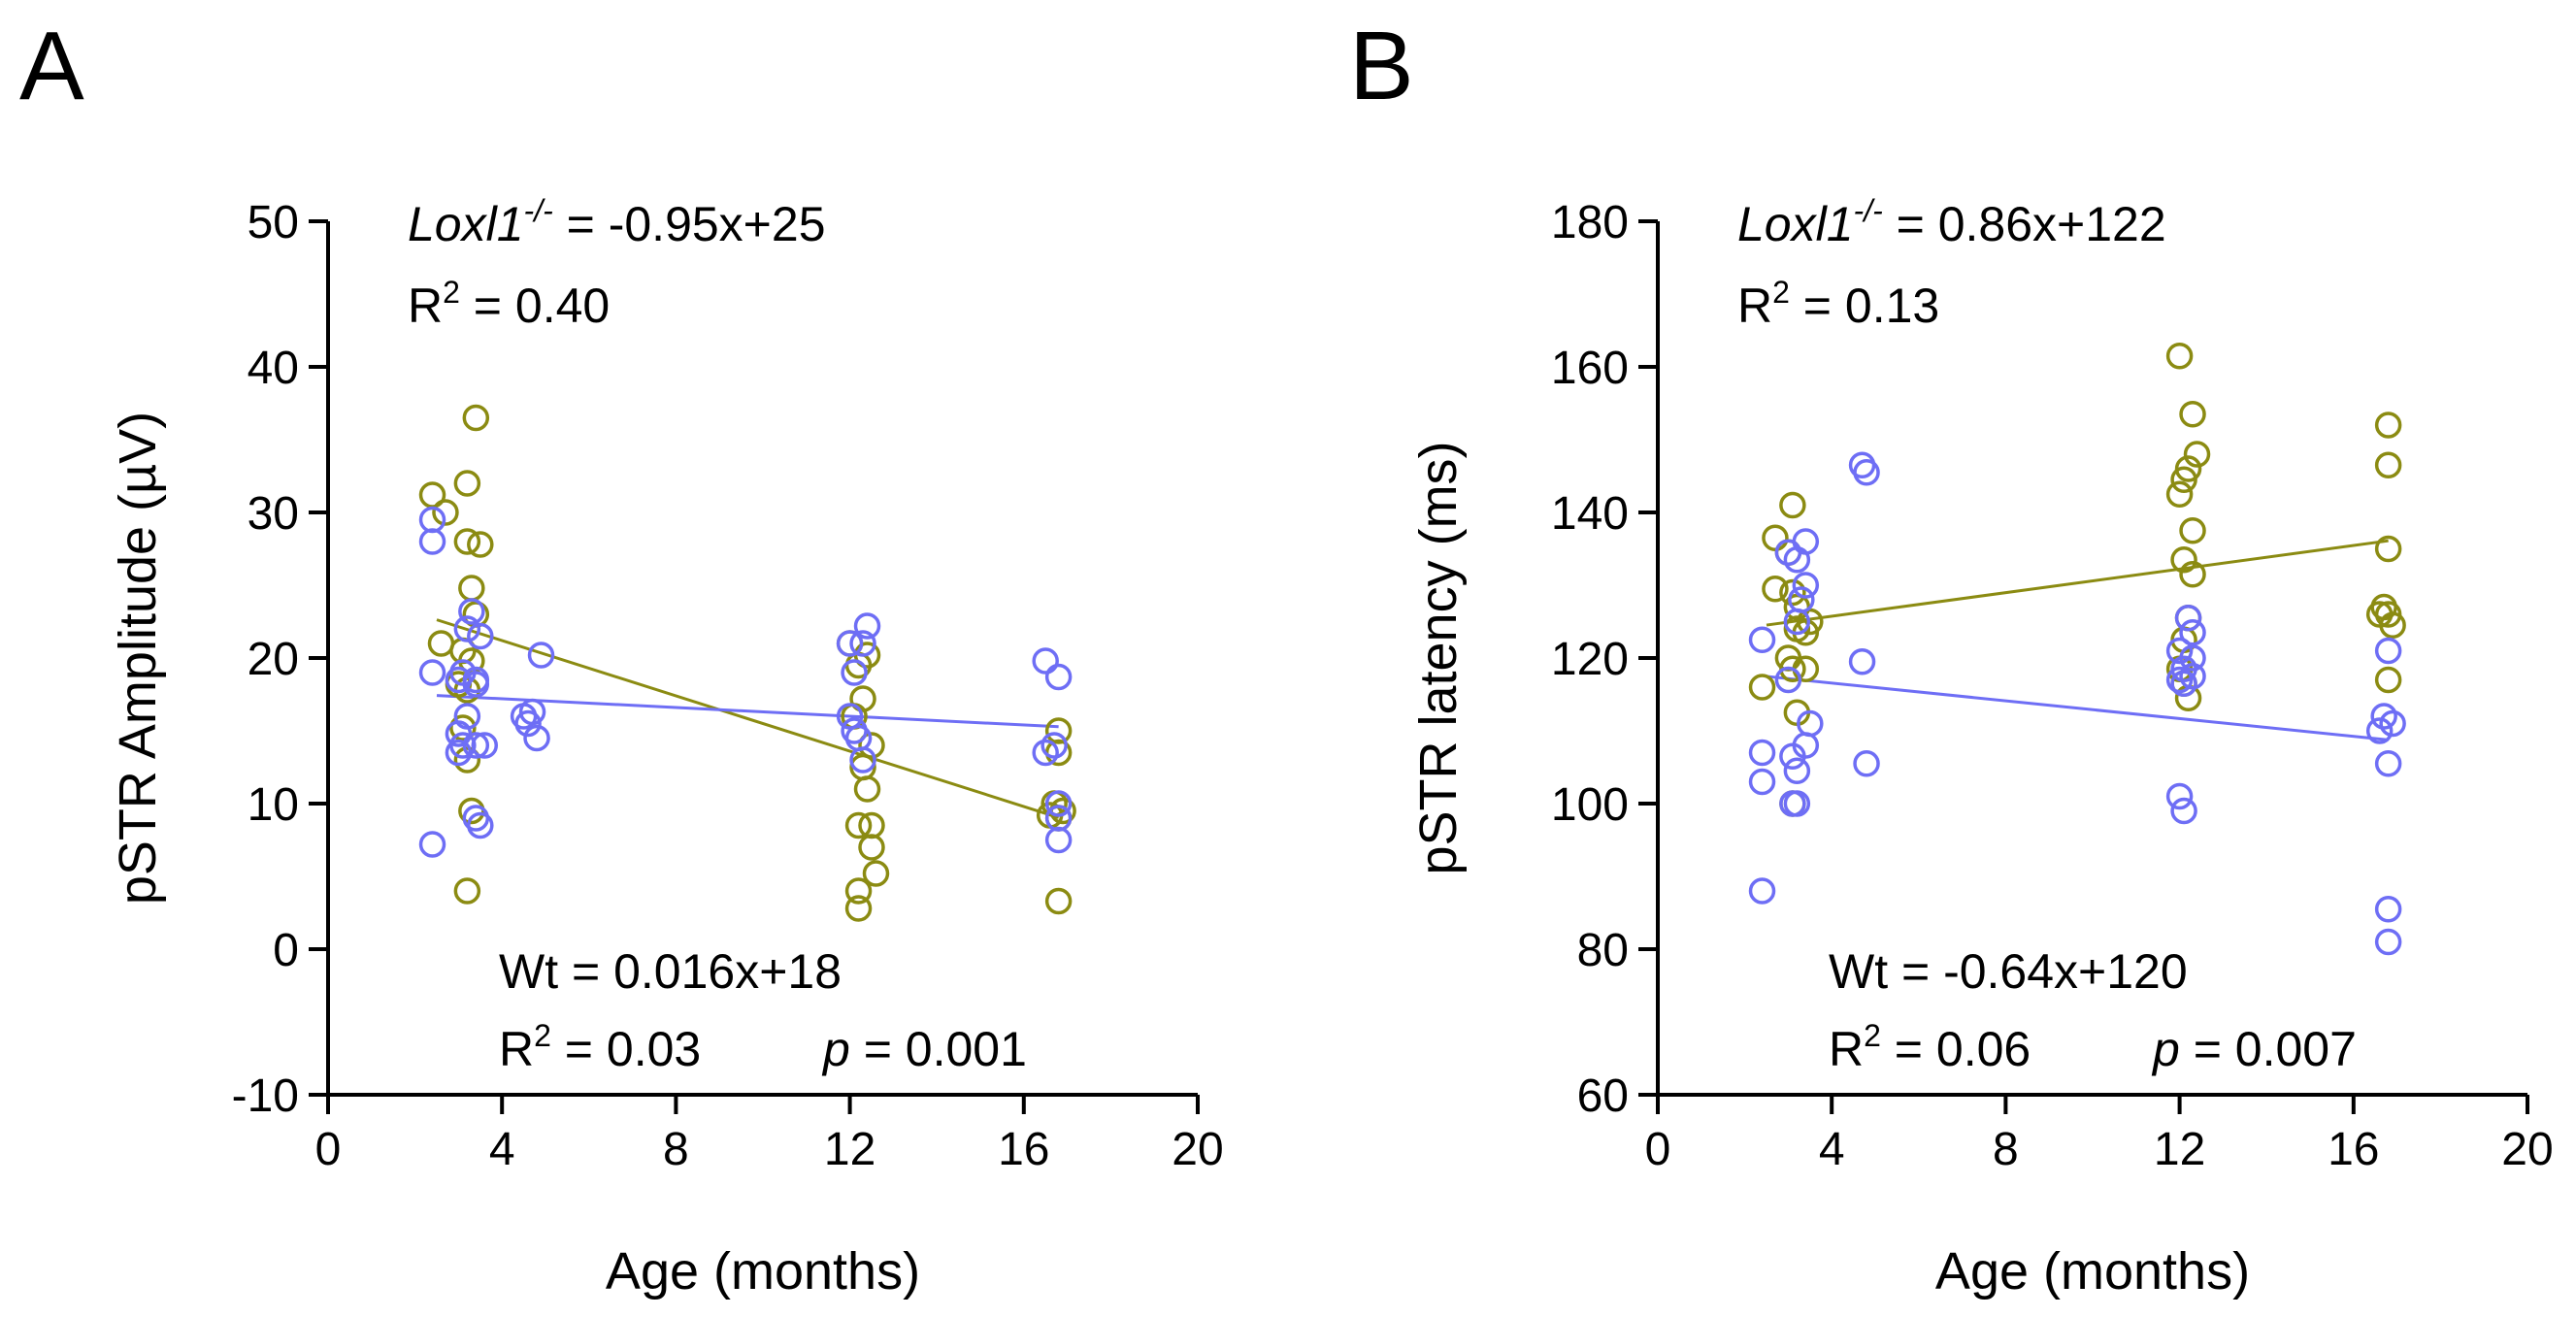 The image size is (2576, 1317). Describe the element at coordinates (1590, 368) in the screenshot. I see `panel-b-y-tick-label: 160` at that location.